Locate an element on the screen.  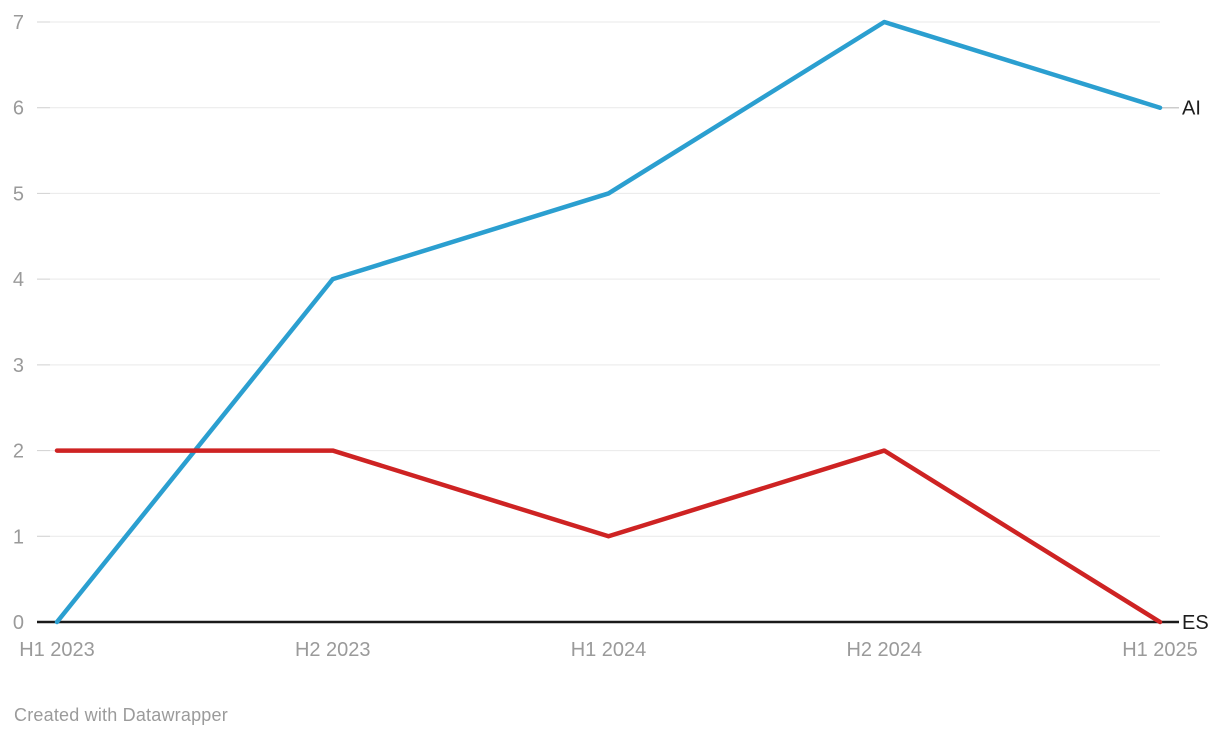
y-tick-label: 4 is located at coordinates (18, 280).